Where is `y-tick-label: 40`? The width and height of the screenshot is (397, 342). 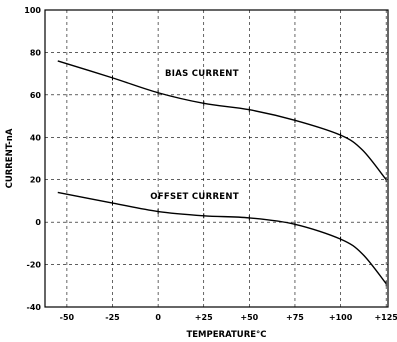
y-tick-label: 40 is located at coordinates (36, 137).